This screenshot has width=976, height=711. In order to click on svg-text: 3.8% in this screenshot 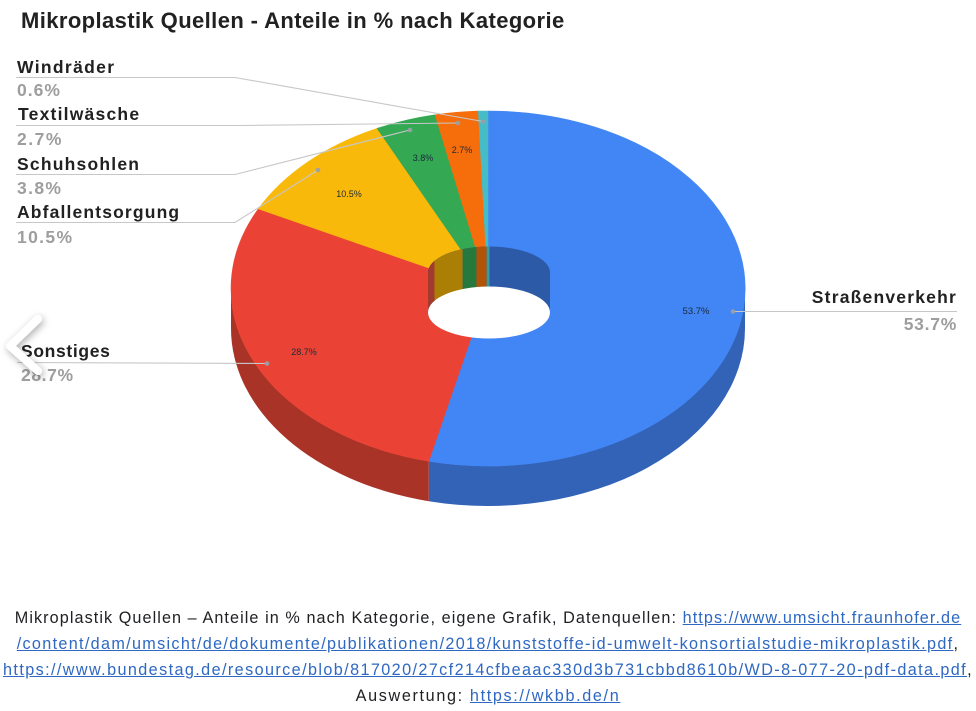, I will do `click(423, 158)`.